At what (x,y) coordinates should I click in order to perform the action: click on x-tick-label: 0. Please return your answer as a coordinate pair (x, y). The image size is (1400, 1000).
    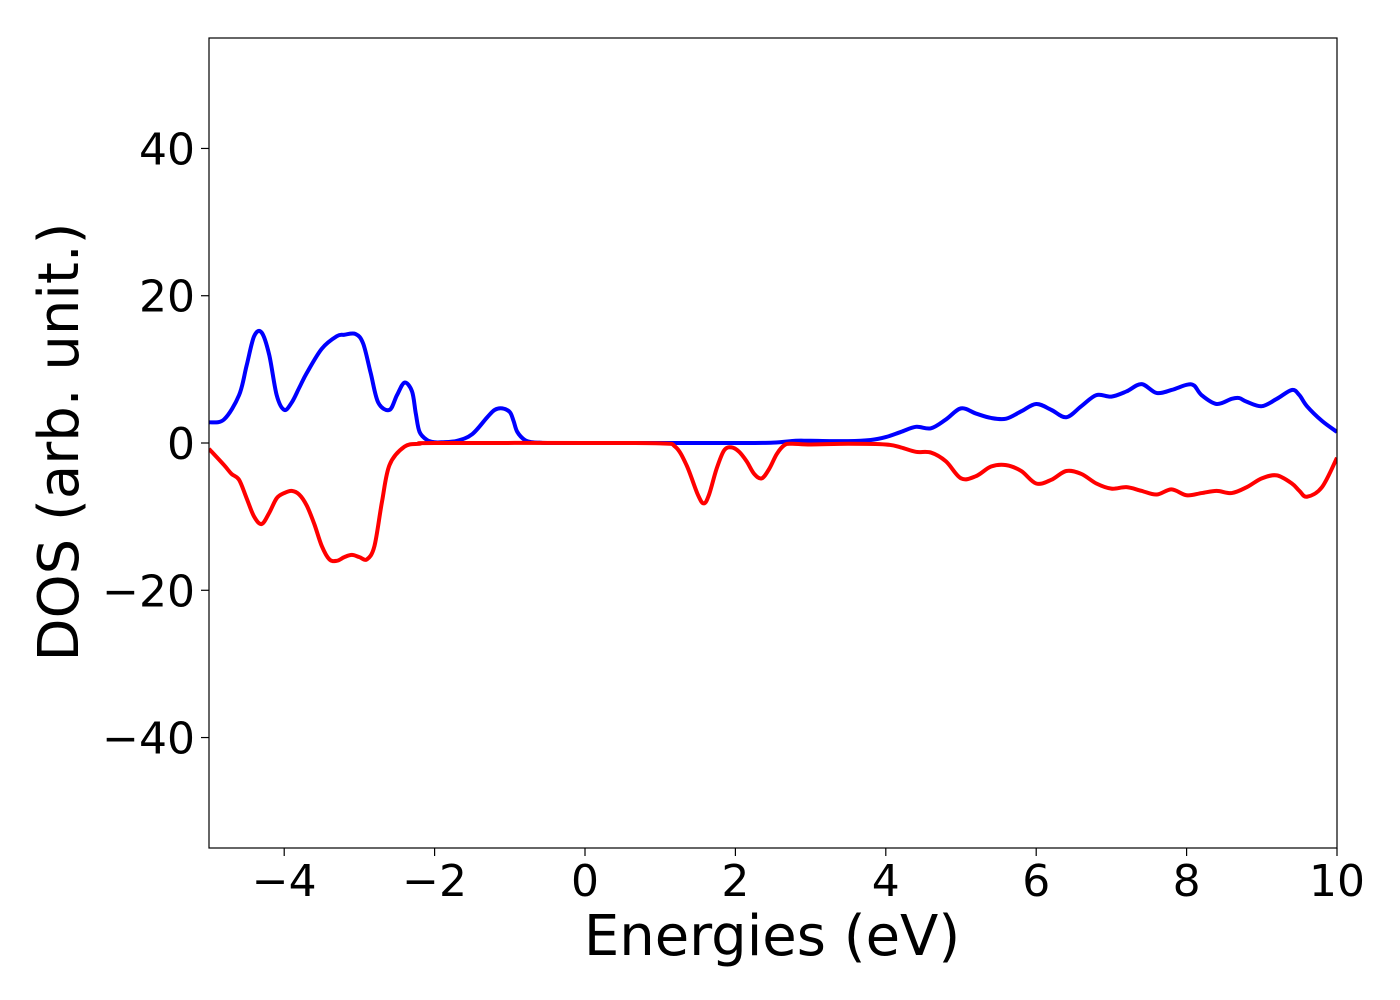
    Looking at the image, I should click on (585, 881).